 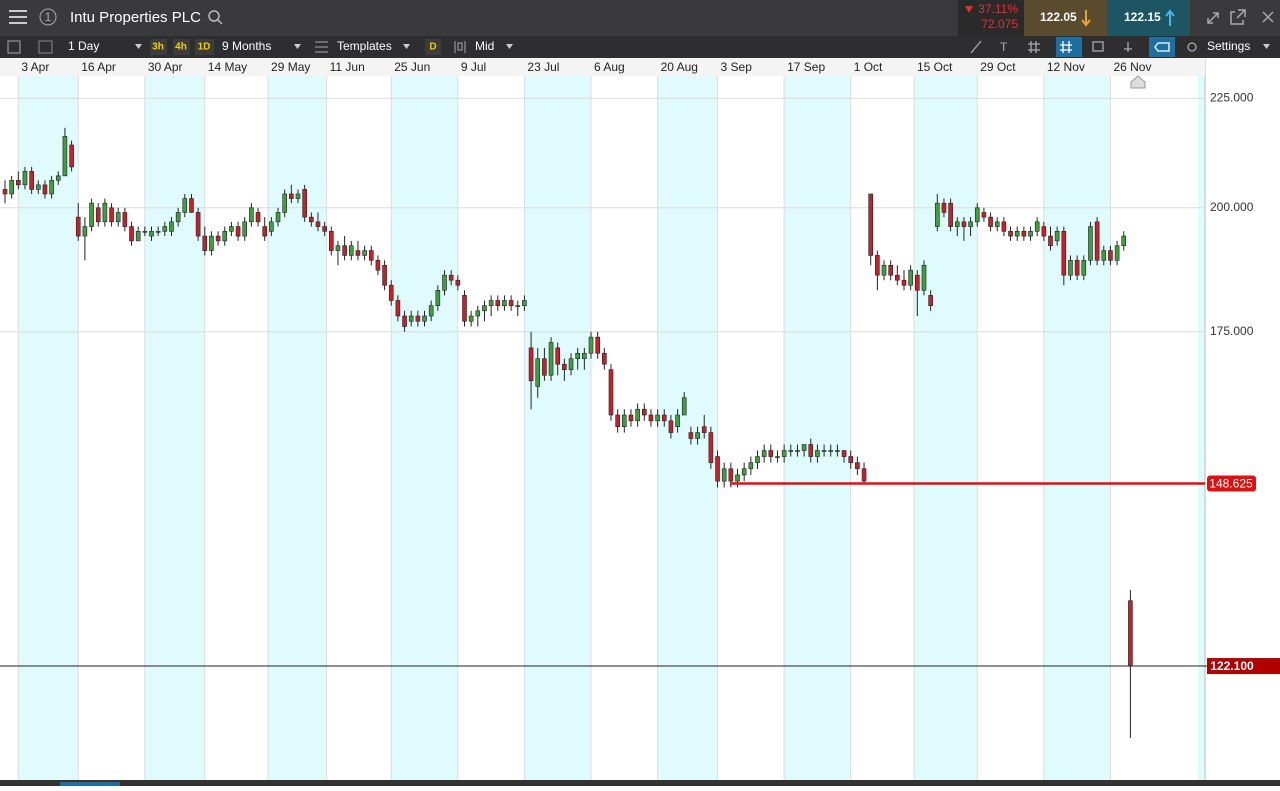 What do you see at coordinates (45, 47) in the screenshot?
I see `layout-icon` at bounding box center [45, 47].